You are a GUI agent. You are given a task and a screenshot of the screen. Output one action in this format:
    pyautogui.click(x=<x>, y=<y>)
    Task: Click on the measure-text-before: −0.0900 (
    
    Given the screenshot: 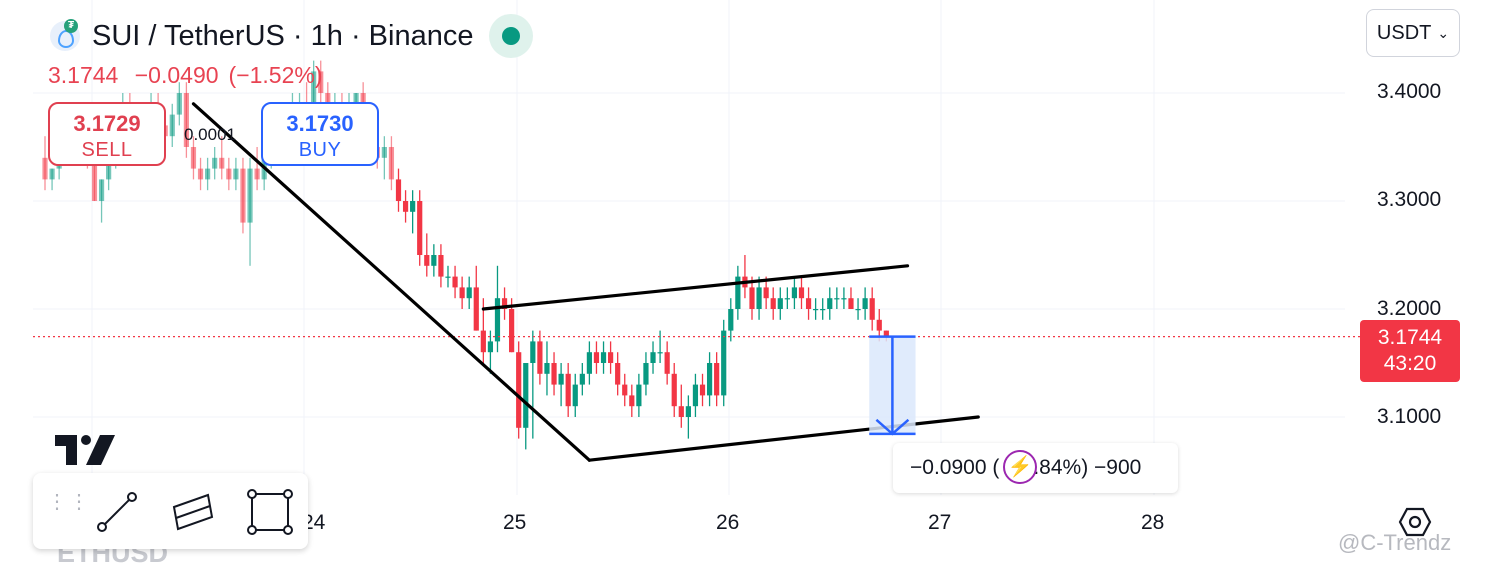 What is the action you would take?
    pyautogui.click(x=955, y=467)
    